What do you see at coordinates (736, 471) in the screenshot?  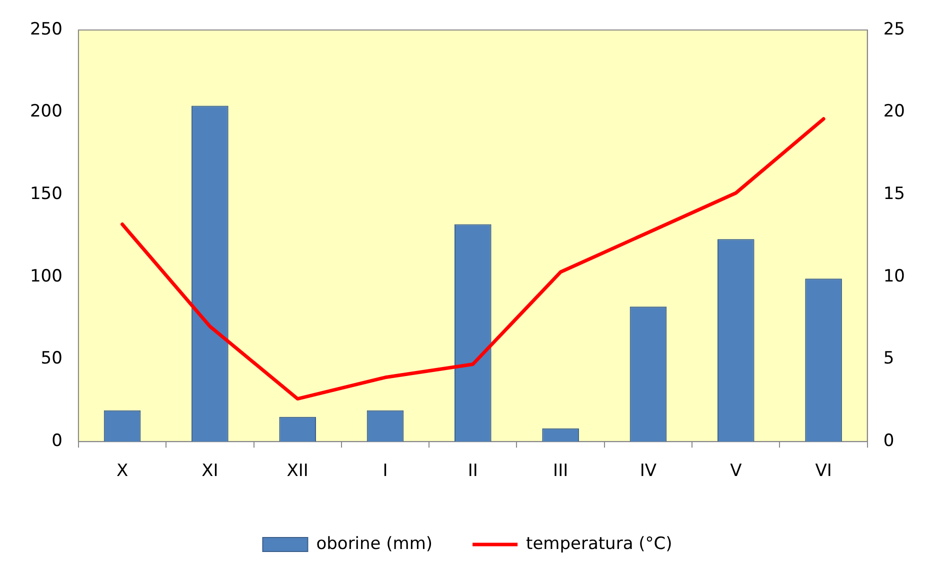 I see `x-tick-label: V` at bounding box center [736, 471].